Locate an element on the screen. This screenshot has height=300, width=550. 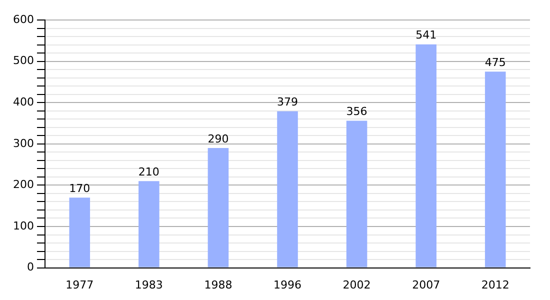
x-tick-label: 1977 is located at coordinates (80, 285).